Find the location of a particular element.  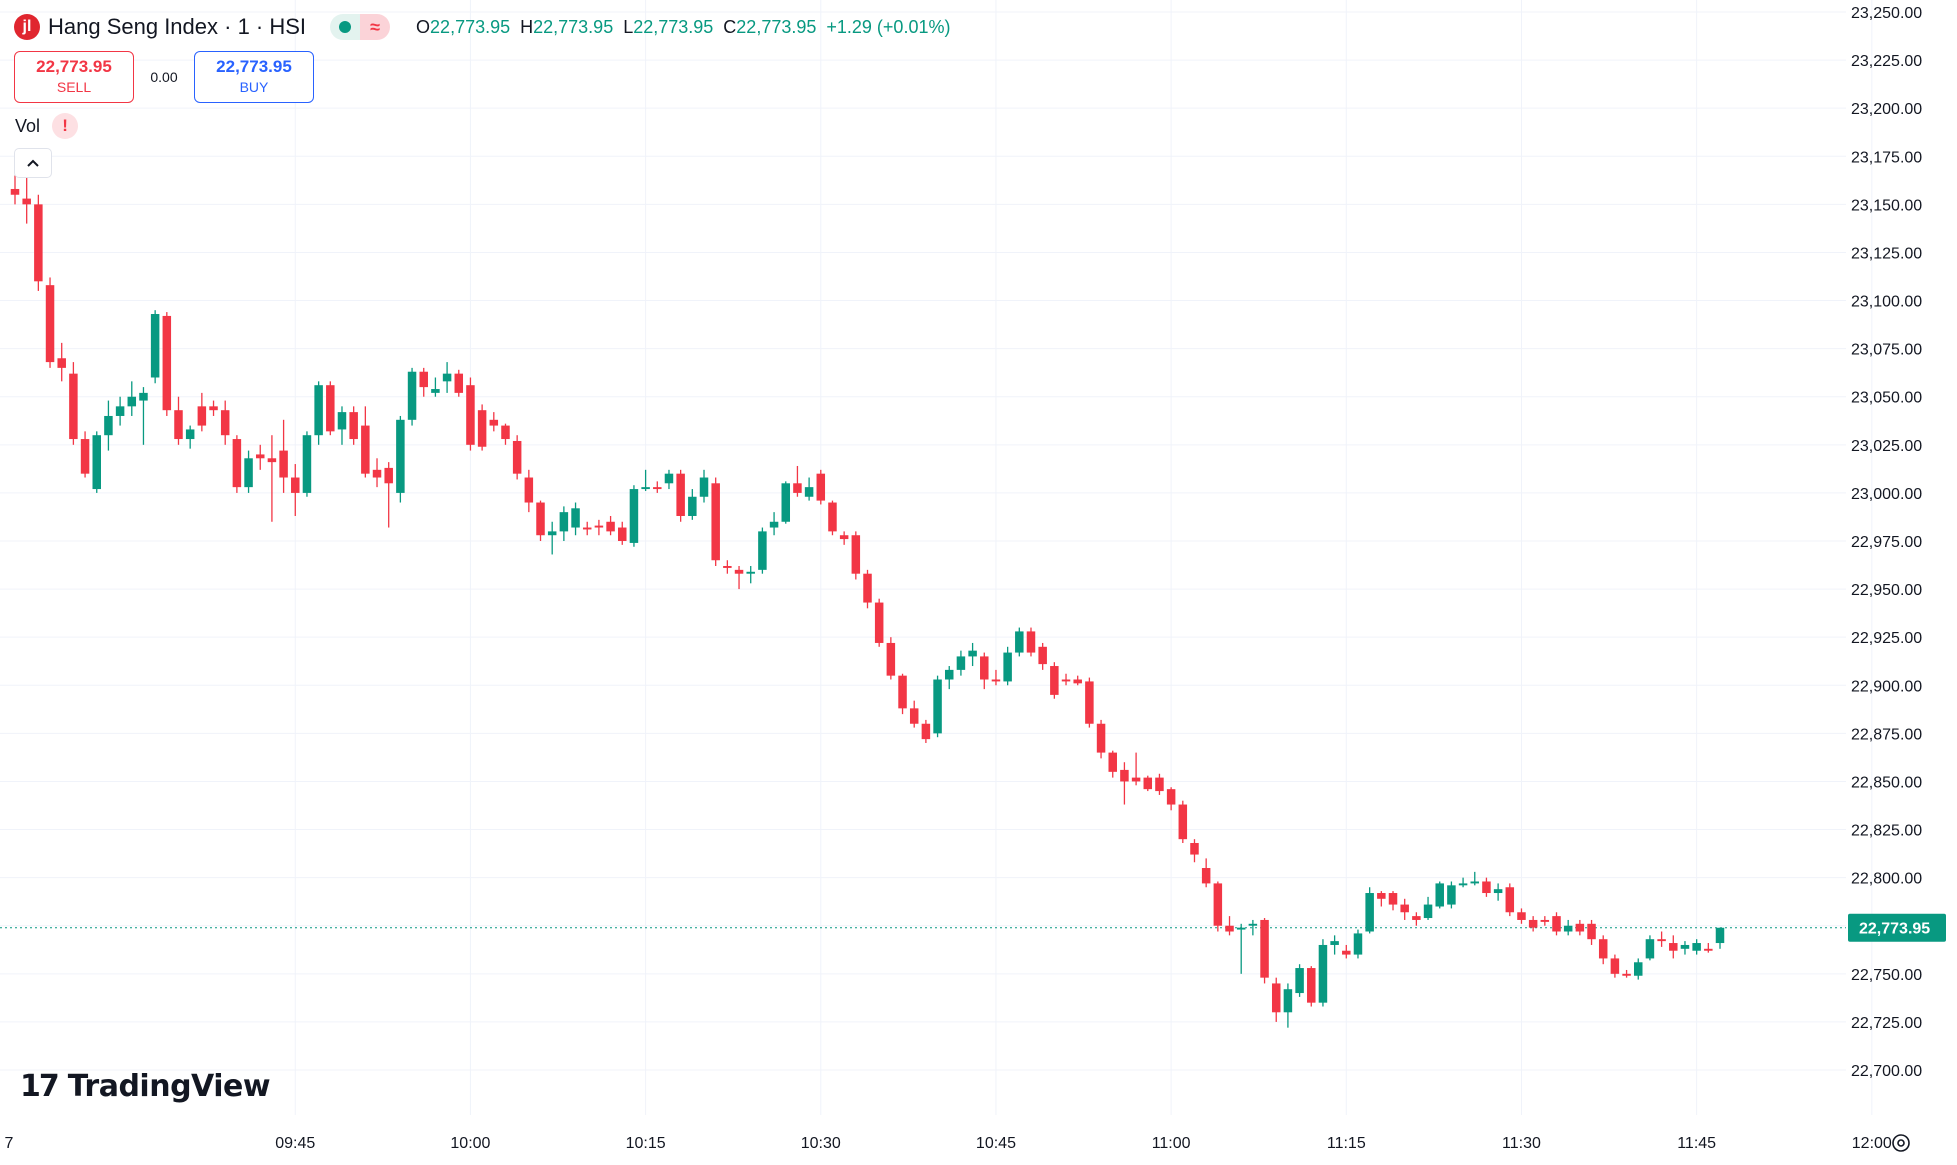

buy-button: 22,773.95 BUY is located at coordinates (254, 77).